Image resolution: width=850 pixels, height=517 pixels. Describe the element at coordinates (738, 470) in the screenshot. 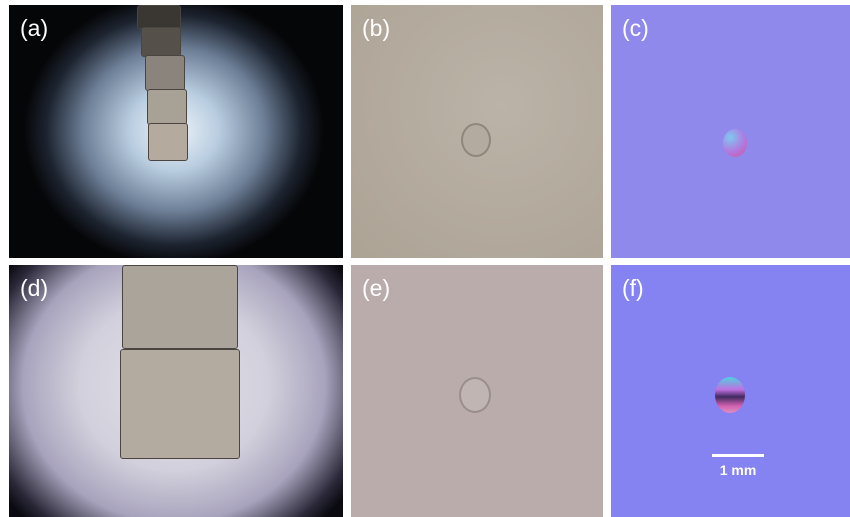

I see `scale-bar-label: 1 mm` at that location.